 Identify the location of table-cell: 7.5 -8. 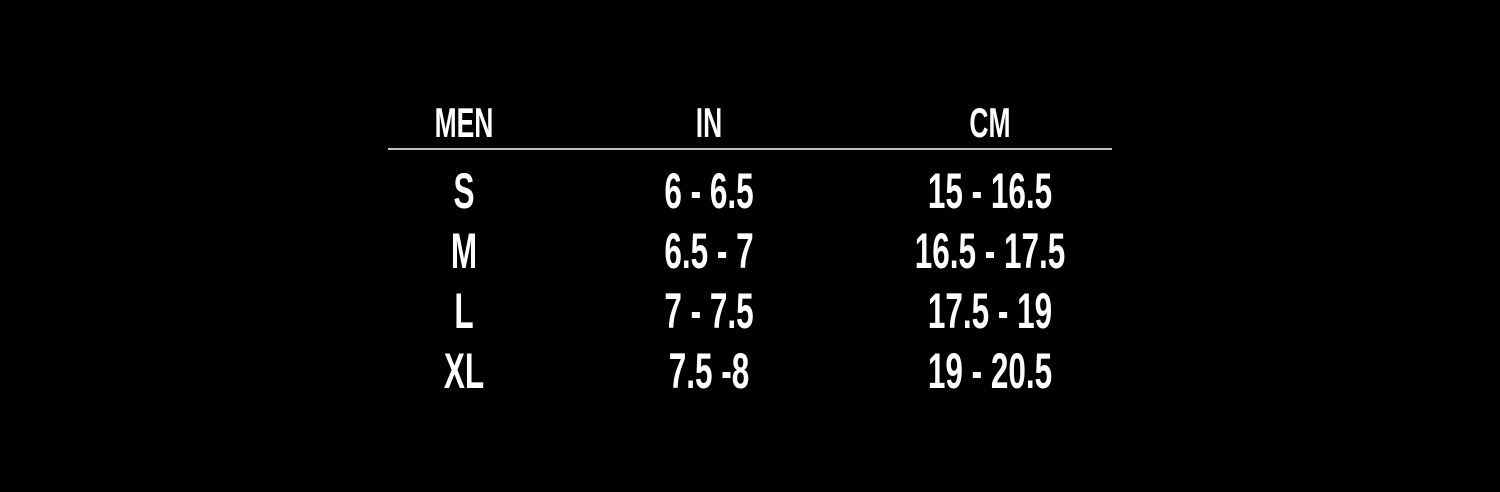
(709, 371).